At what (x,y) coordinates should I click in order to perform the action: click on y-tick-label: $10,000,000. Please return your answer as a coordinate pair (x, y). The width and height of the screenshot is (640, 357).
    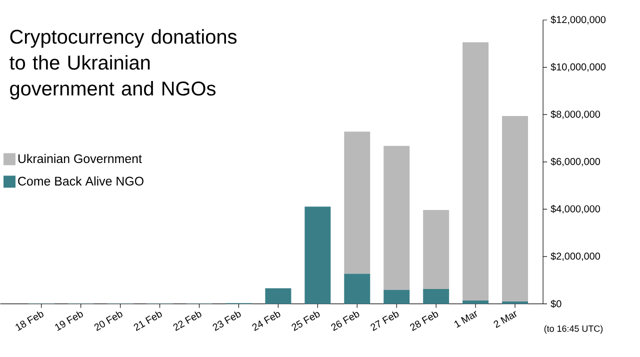
    Looking at the image, I should click on (578, 67).